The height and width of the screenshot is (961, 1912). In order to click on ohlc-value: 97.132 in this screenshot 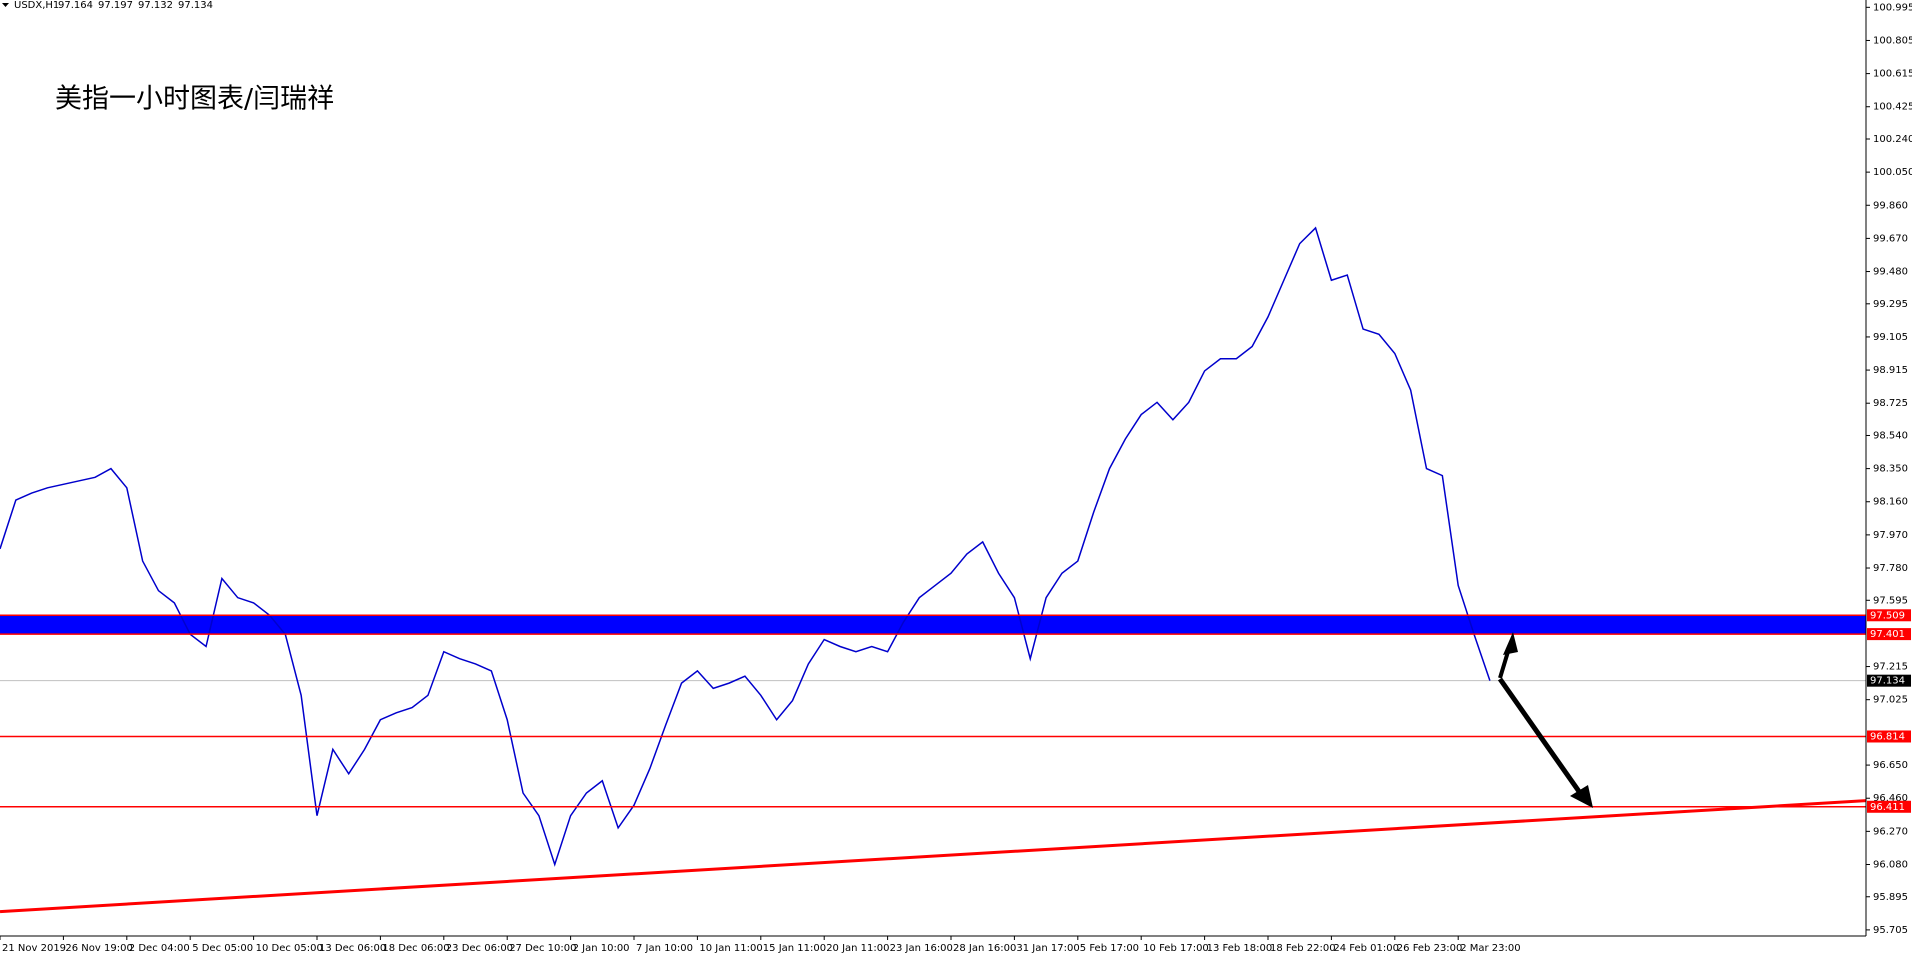, I will do `click(155, 5)`.